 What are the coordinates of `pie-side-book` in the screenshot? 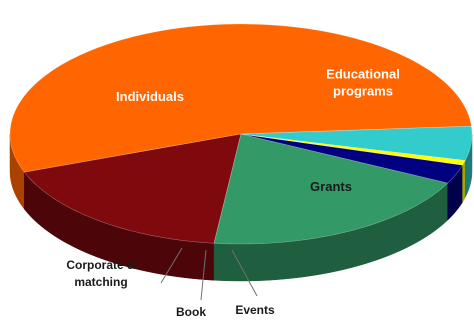 It's located at (464, 181).